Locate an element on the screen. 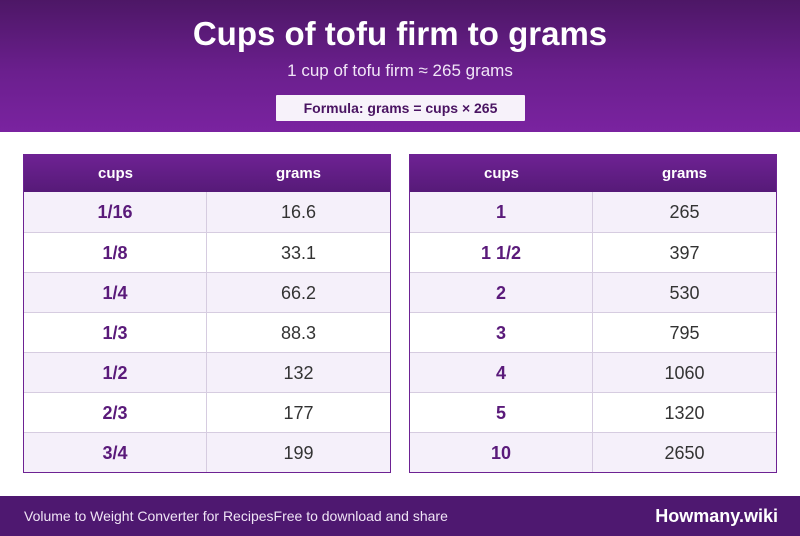  table-row: 5 1320 is located at coordinates (593, 412).